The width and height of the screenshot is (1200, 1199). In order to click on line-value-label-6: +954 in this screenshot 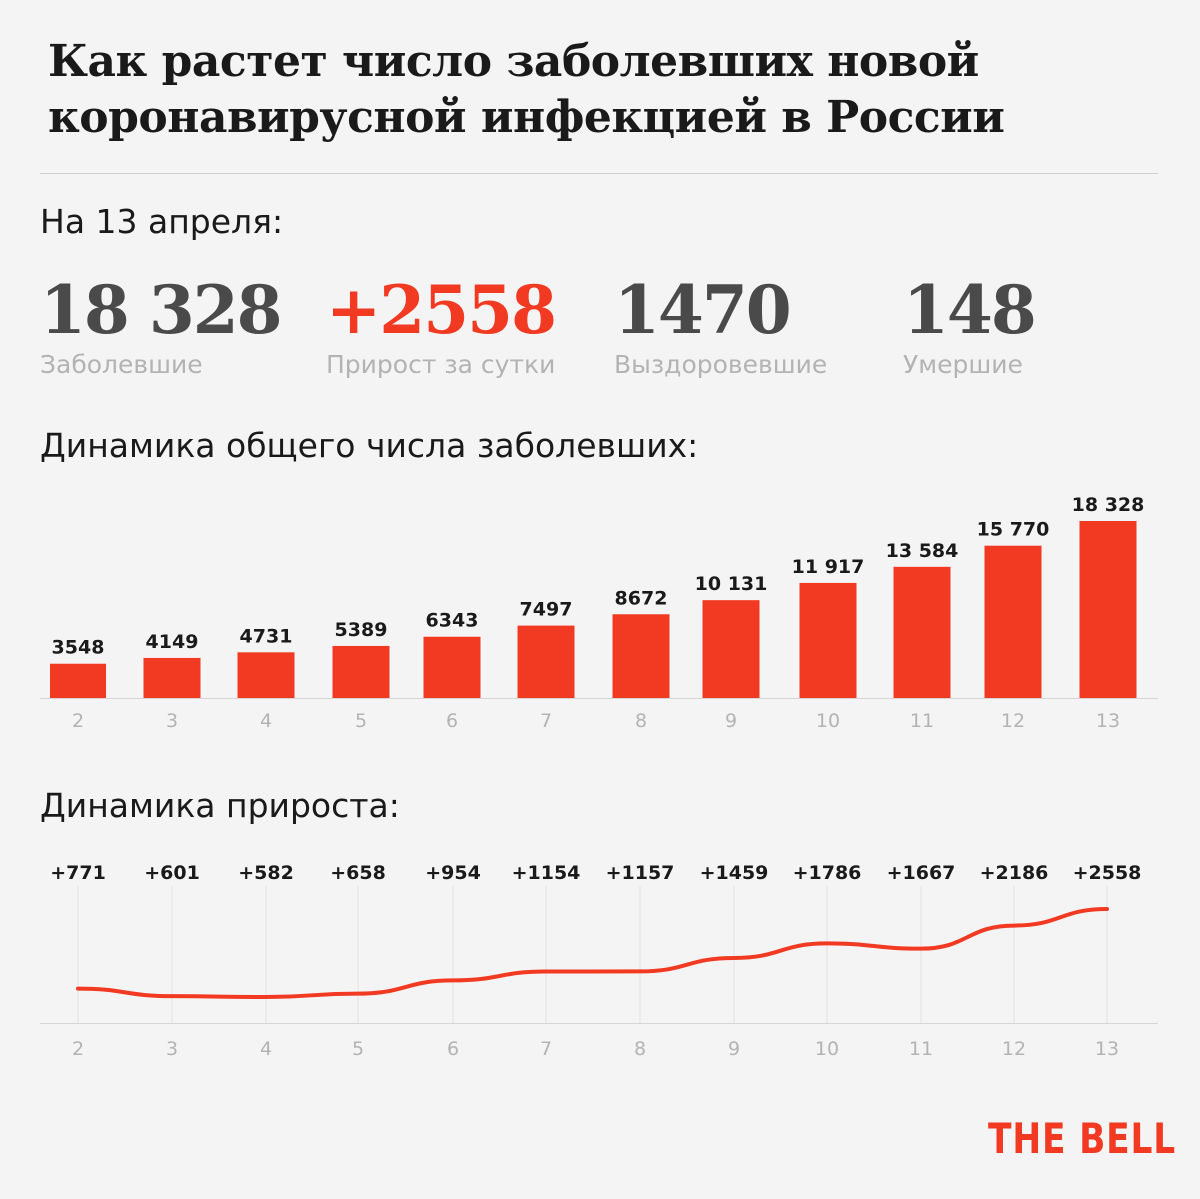, I will do `click(453, 873)`.